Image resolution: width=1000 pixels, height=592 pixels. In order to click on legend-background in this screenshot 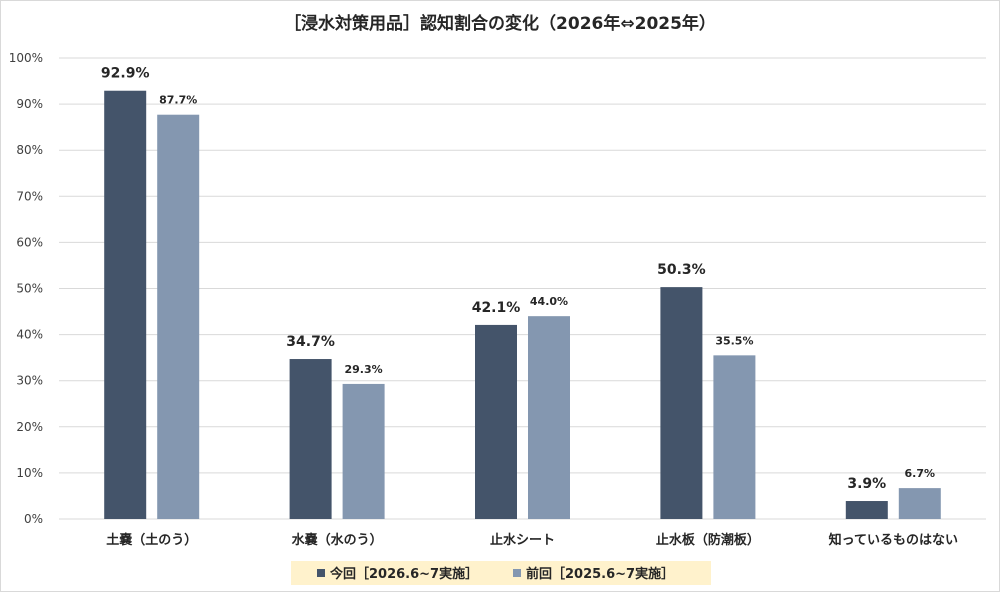, I will do `click(501, 573)`.